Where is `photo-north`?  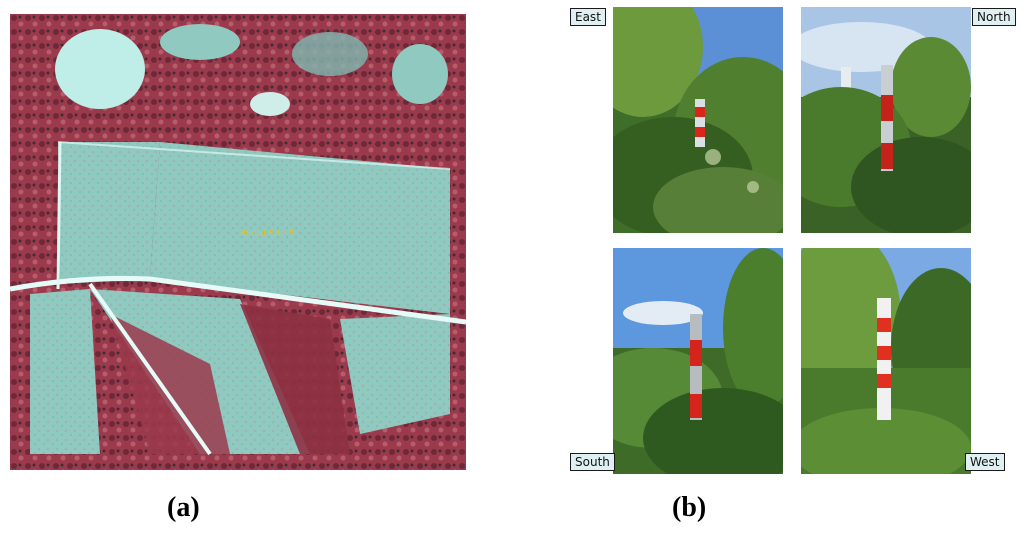
photo-north is located at coordinates (886, 120).